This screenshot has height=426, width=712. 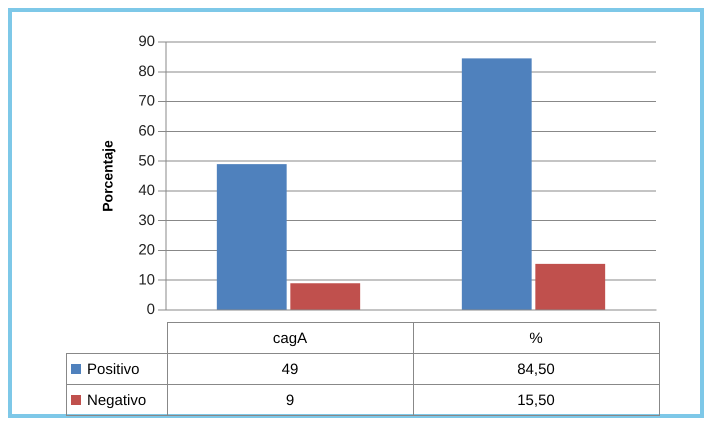 What do you see at coordinates (146, 191) in the screenshot?
I see `y-tick-label: 40` at bounding box center [146, 191].